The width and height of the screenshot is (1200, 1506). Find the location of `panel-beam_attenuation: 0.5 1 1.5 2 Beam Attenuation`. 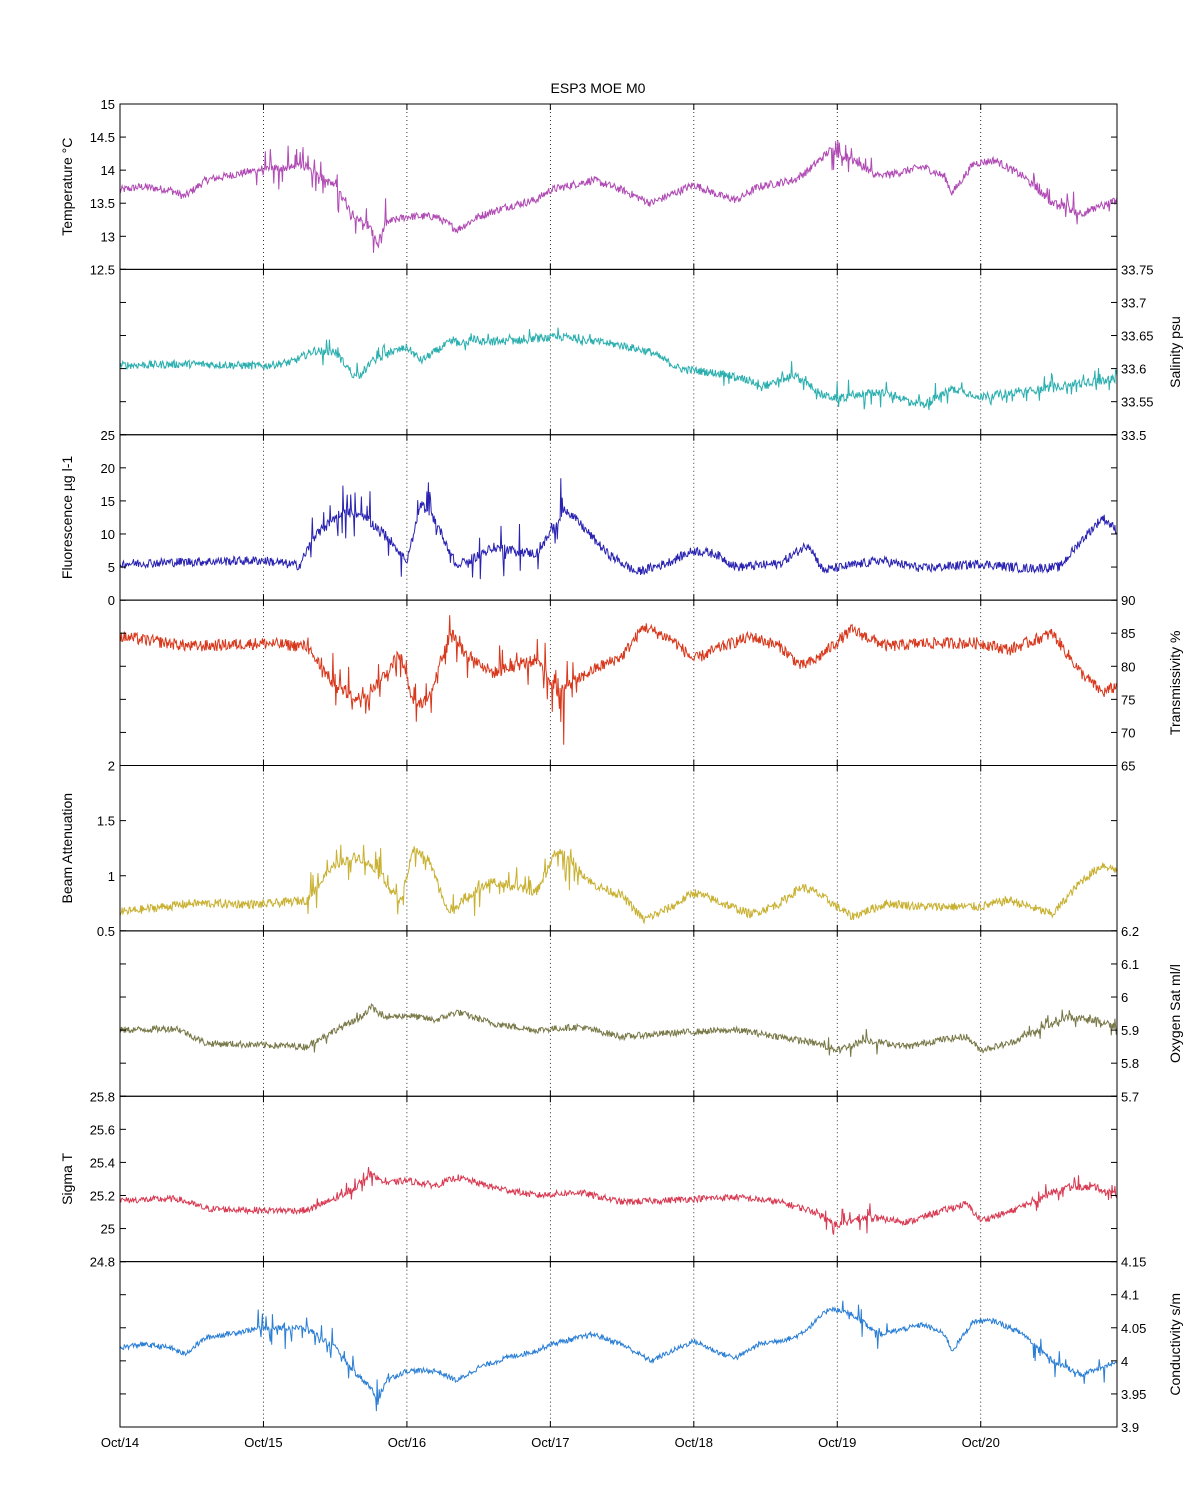

panel-beam_attenuation: 0.5 1 1.5 2 Beam Attenuation is located at coordinates (588, 849).